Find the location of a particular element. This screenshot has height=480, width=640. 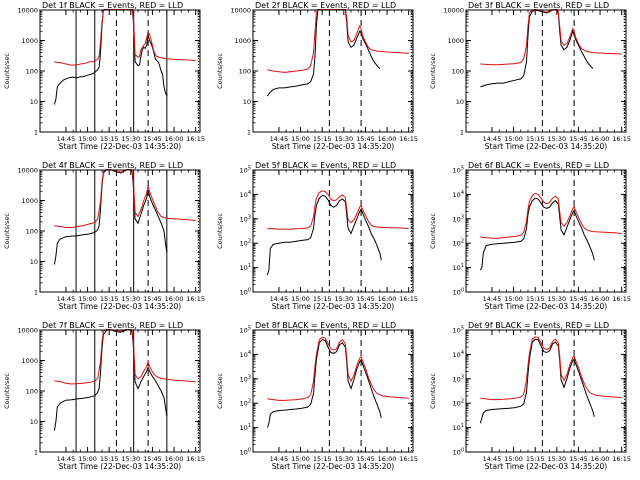

chart-title: Det 3f BLACK = Events, RED = LLD is located at coordinates (538, 5).